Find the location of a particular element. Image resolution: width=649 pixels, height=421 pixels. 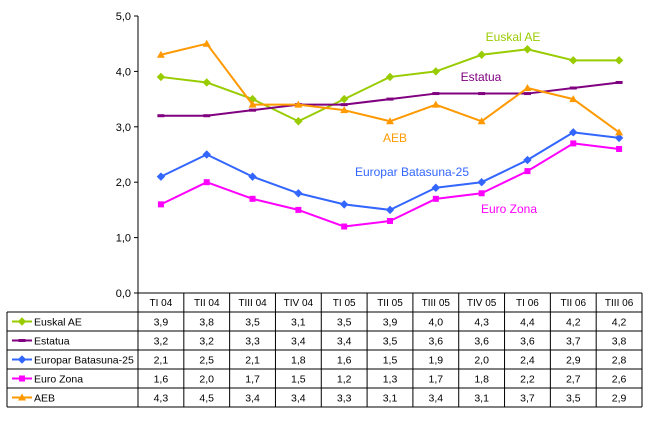

series-europar-batasuna-25: Europar Batasuna-25 is located at coordinates (390, 171).